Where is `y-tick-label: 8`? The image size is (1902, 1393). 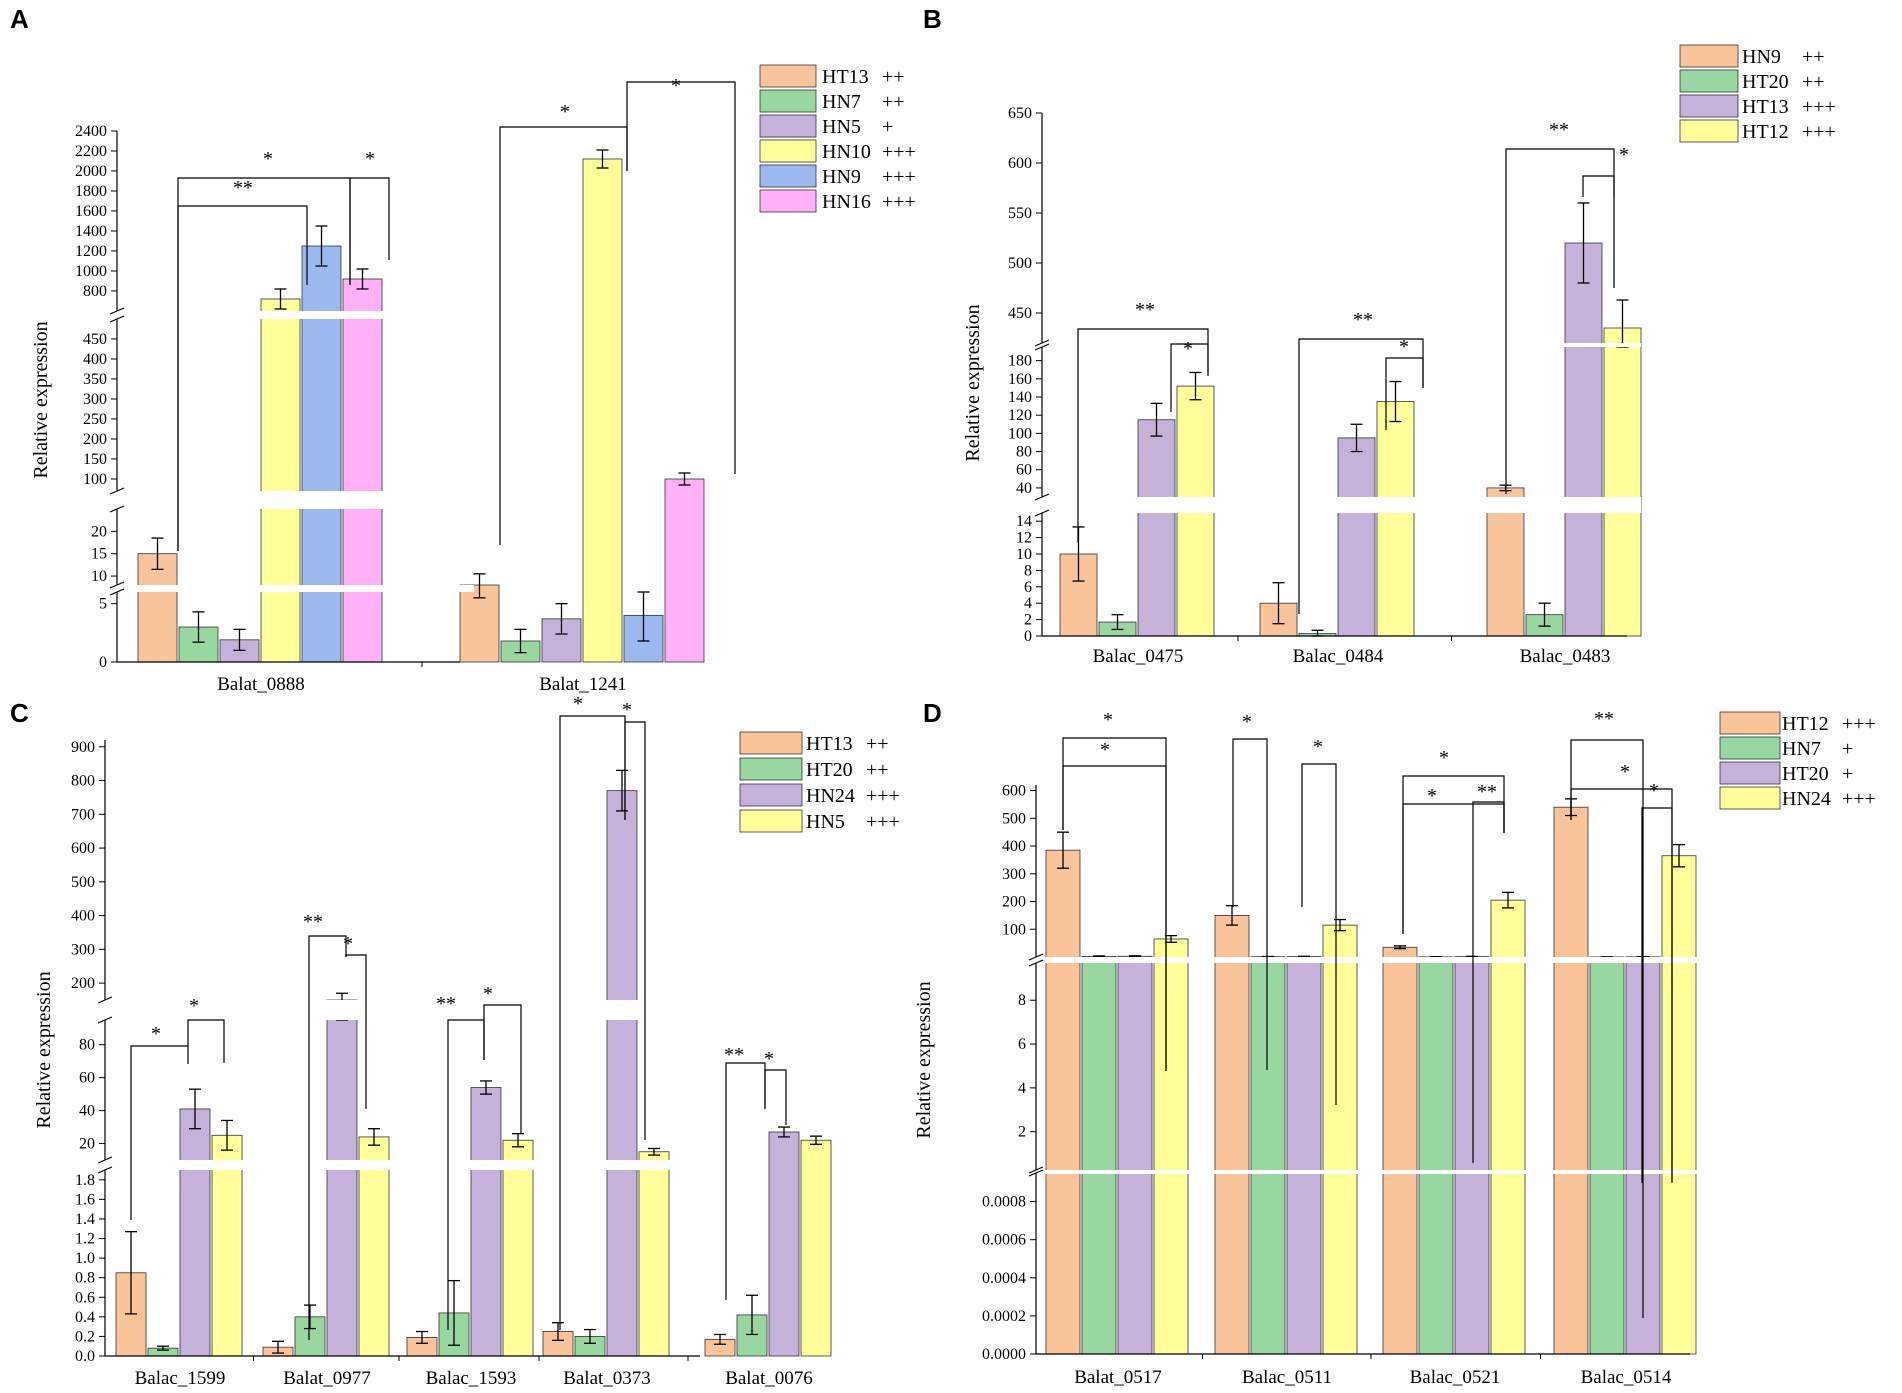 y-tick-label: 8 is located at coordinates (1022, 1000).